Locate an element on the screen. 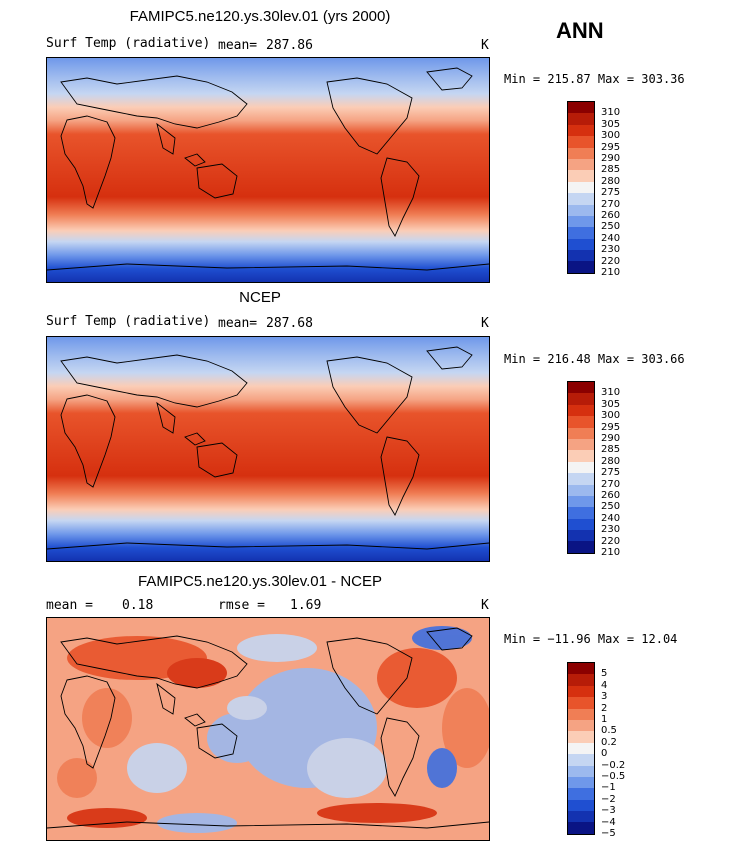 The image size is (733, 850). panel2-cb-label: 275 is located at coordinates (611, 473).